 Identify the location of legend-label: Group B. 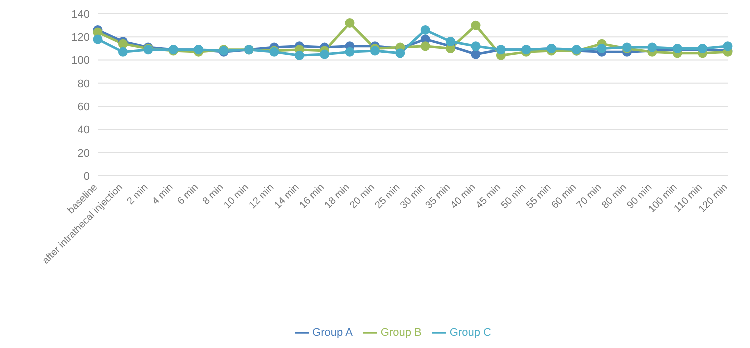
(401, 332).